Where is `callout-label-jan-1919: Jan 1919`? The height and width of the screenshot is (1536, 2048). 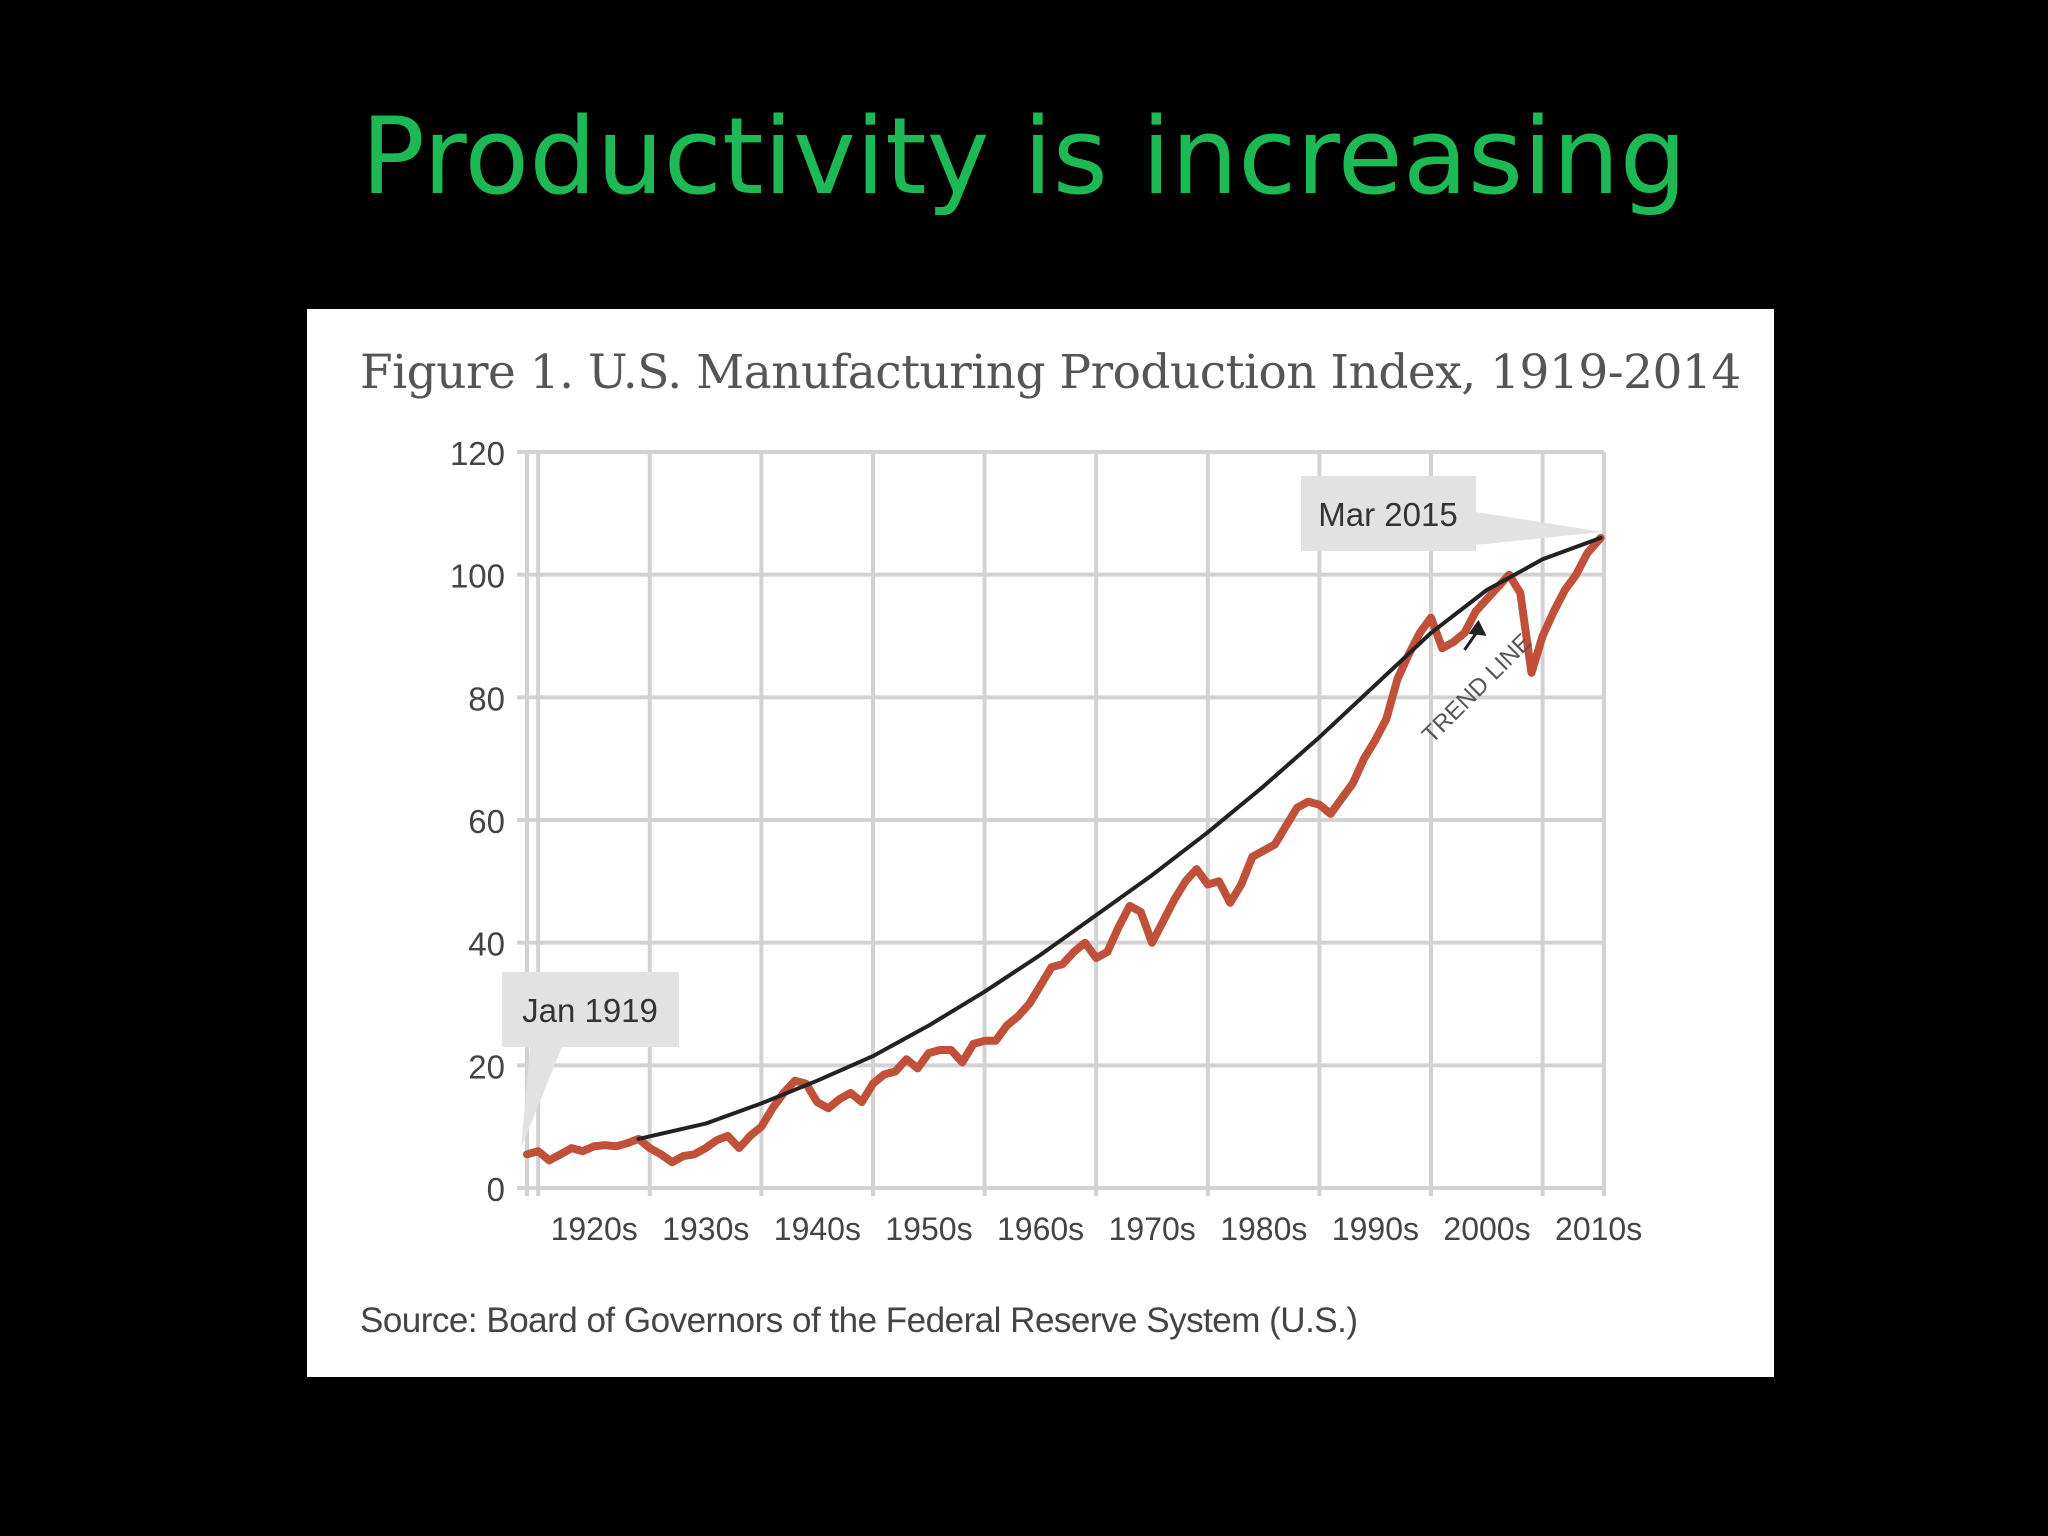
callout-label-jan-1919: Jan 1919 is located at coordinates (590, 1010).